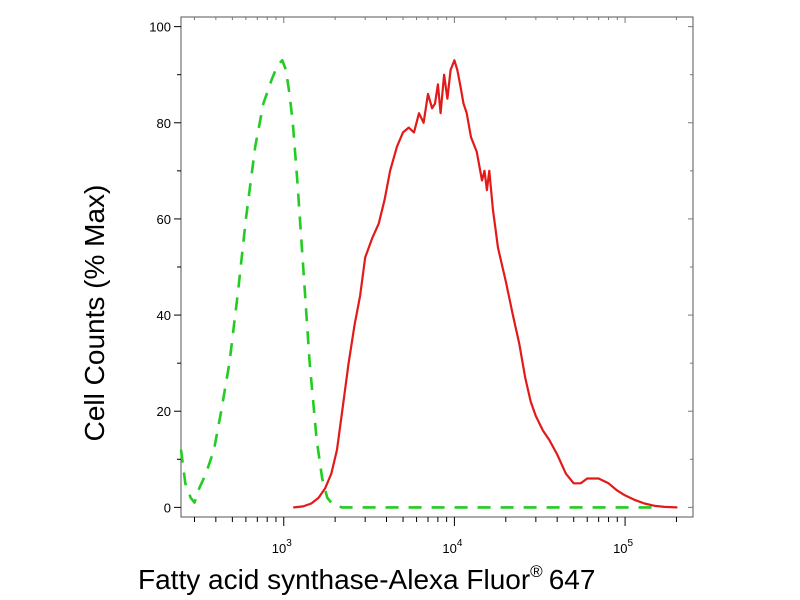 The image size is (800, 600). What do you see at coordinates (164, 123) in the screenshot?
I see `y-tick-label: 80` at bounding box center [164, 123].